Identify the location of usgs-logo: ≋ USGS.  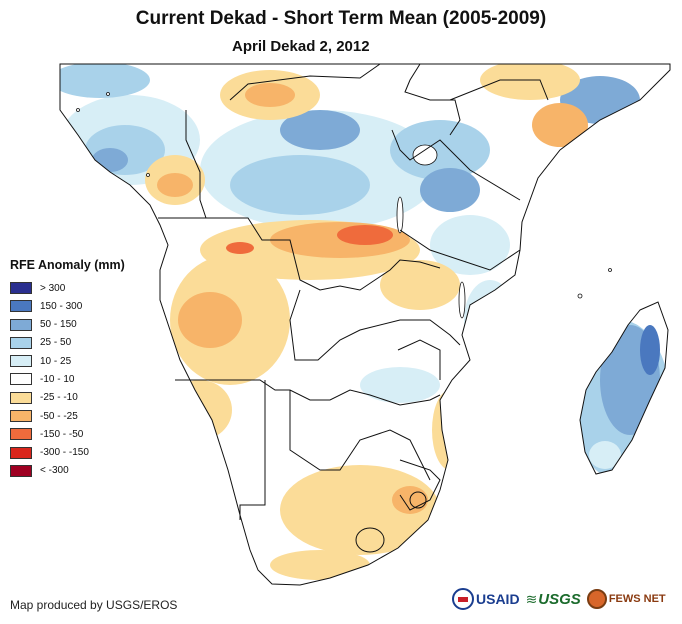
(553, 599).